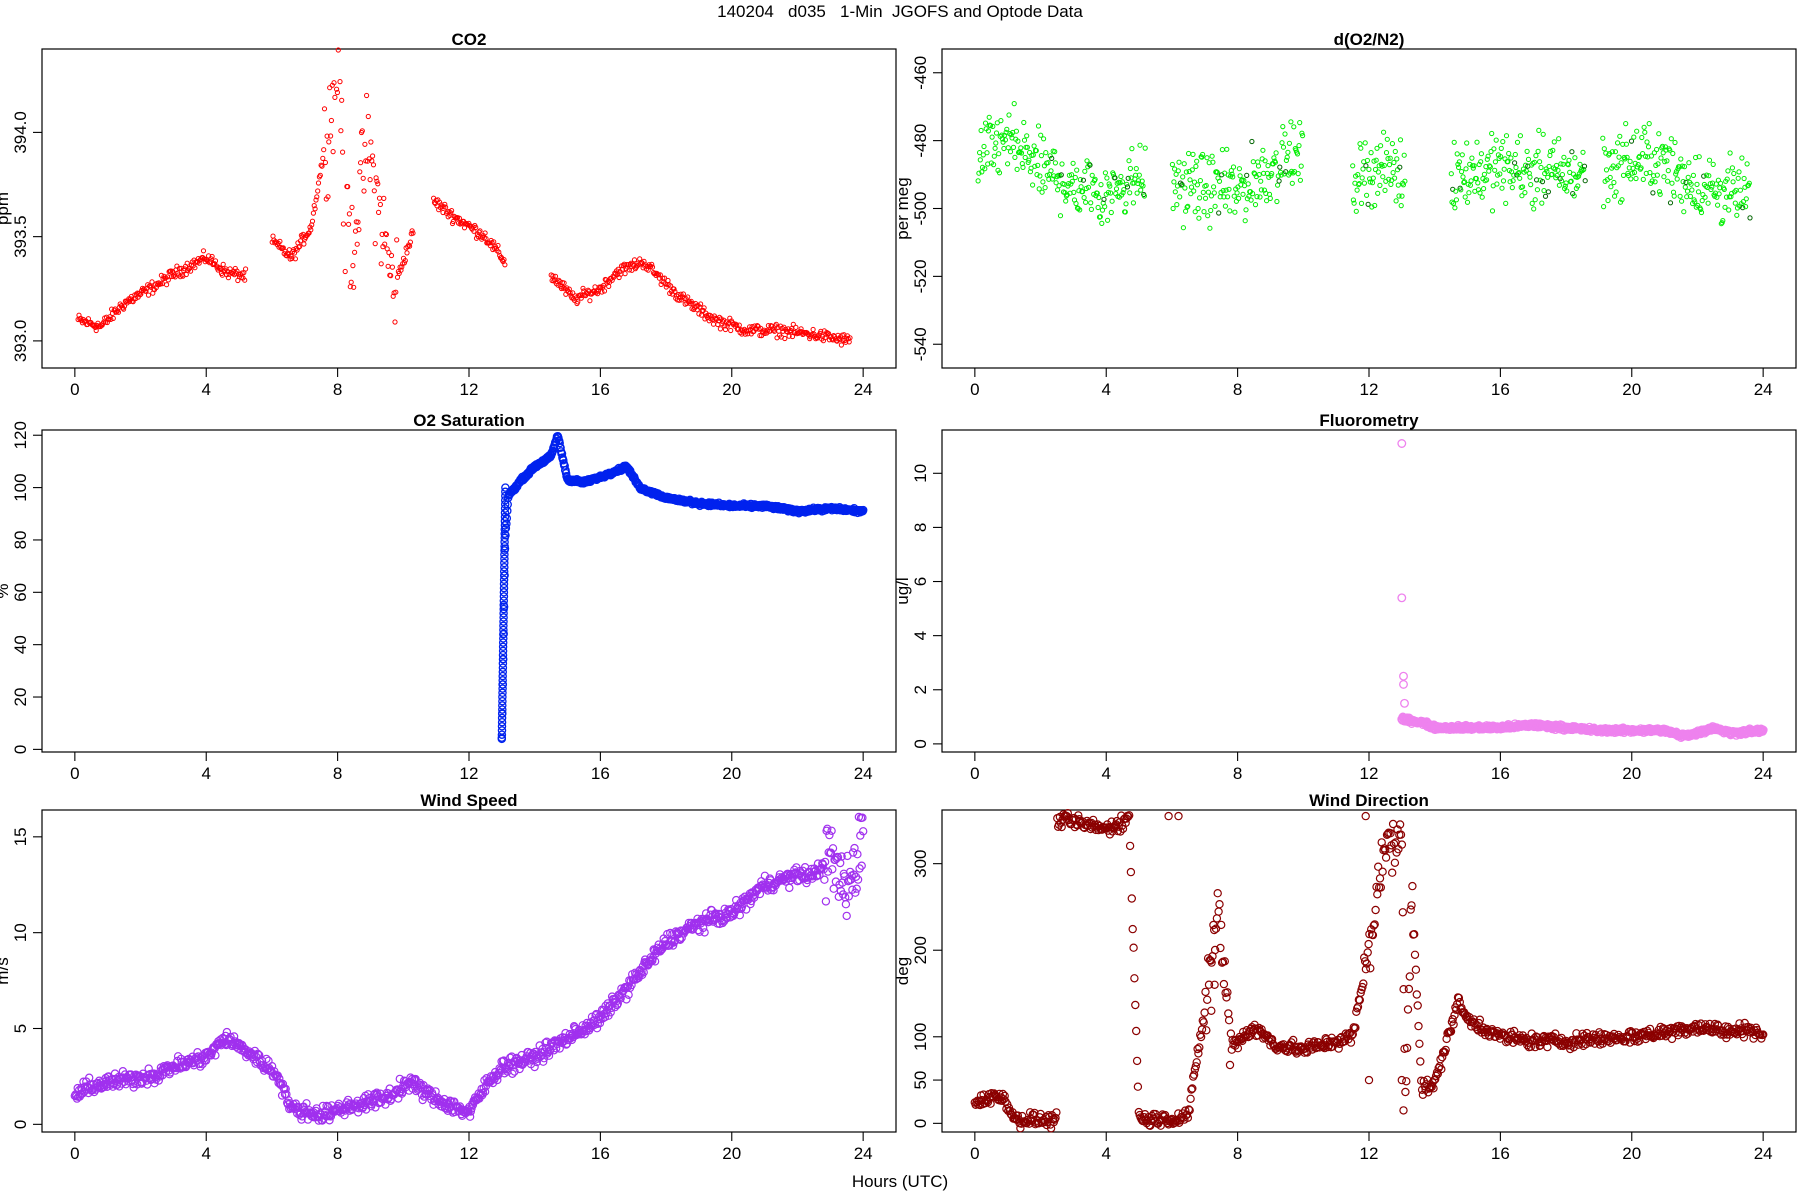  What do you see at coordinates (1369, 971) in the screenshot?
I see `points-wdir` at bounding box center [1369, 971].